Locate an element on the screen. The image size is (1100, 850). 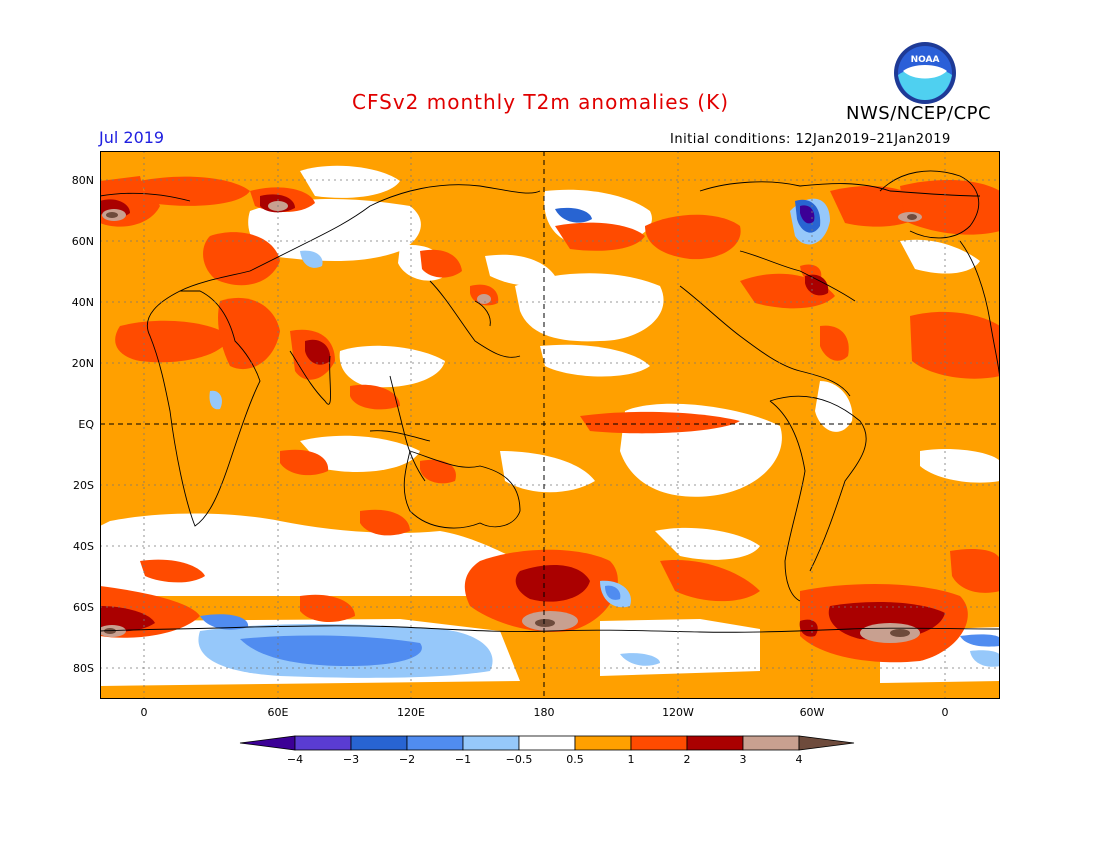
lat-label: EQ is located at coordinates (86, 424).